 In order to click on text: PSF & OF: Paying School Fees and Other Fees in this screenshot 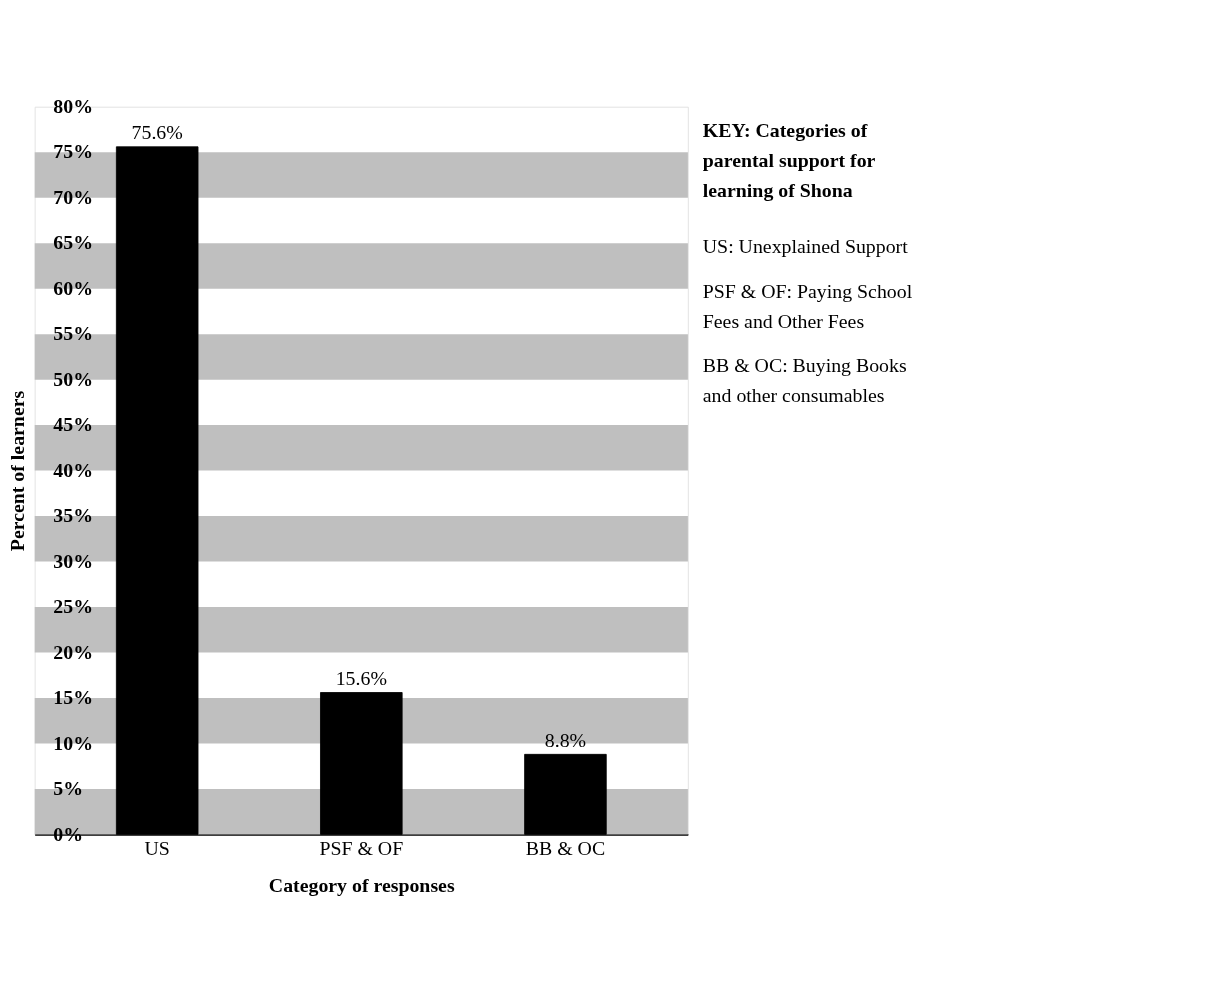, I will do `click(807, 305)`.